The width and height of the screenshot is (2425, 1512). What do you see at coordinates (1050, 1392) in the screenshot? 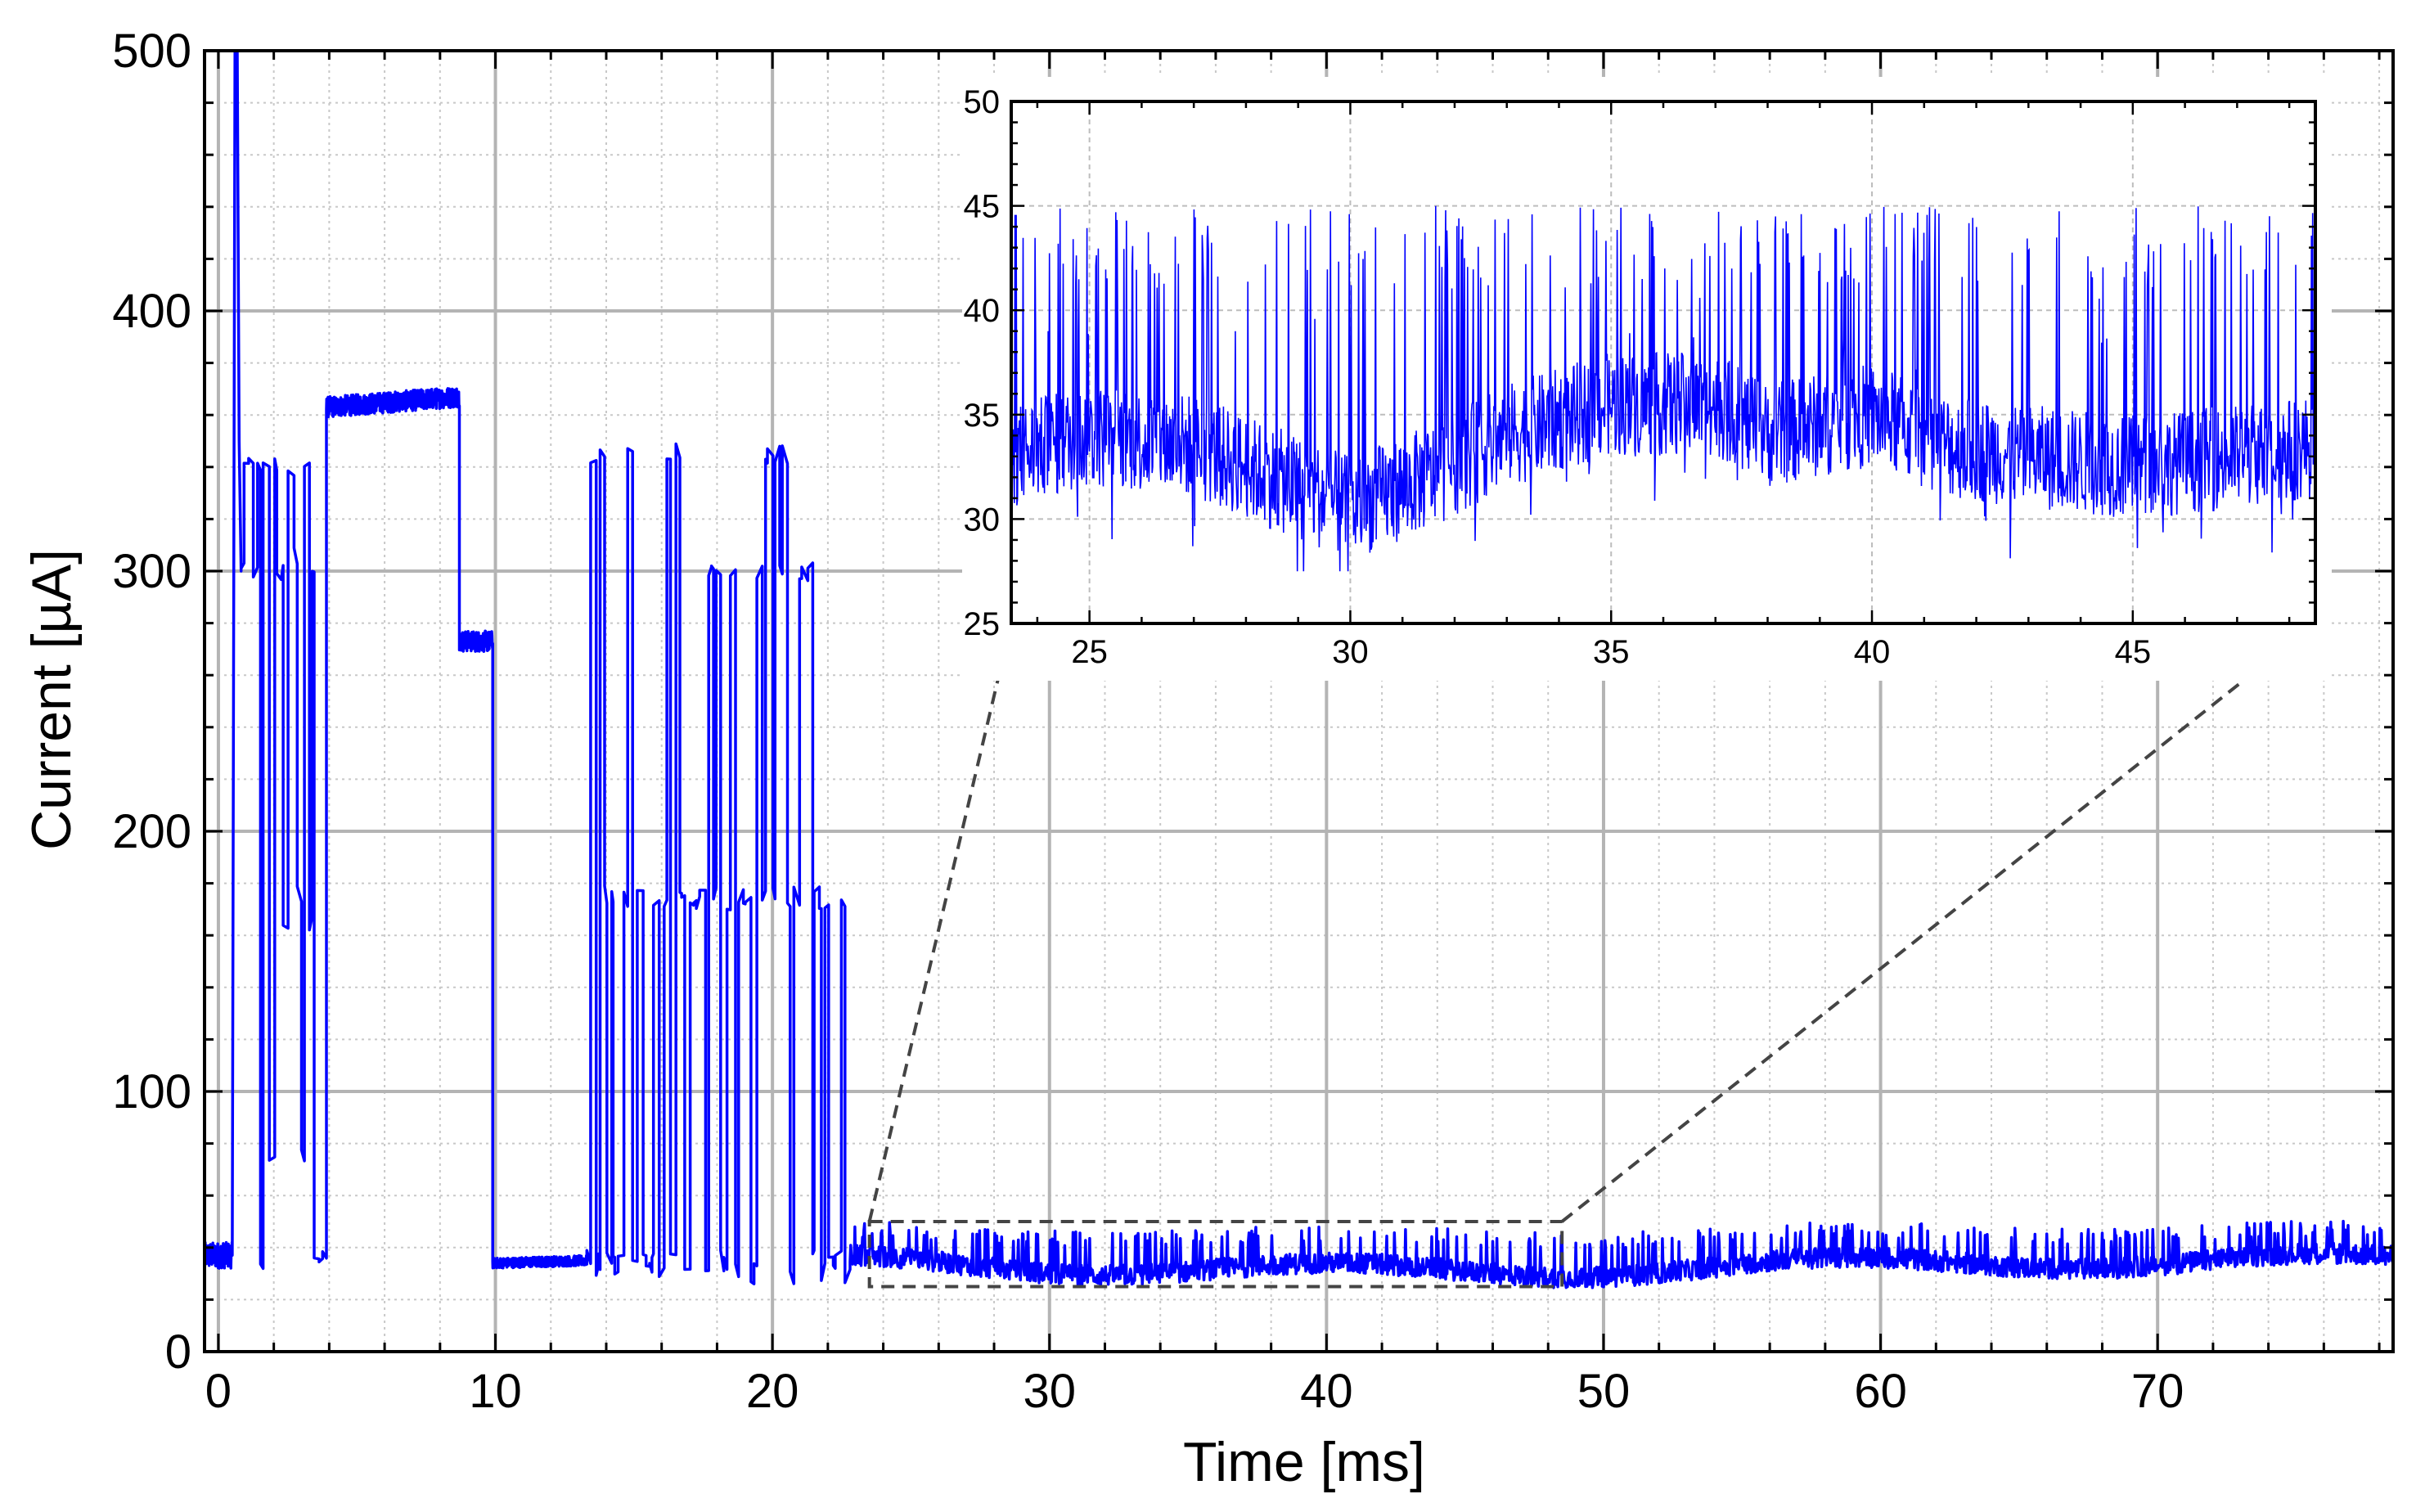
I see `x-tick-label: 30` at bounding box center [1050, 1392].